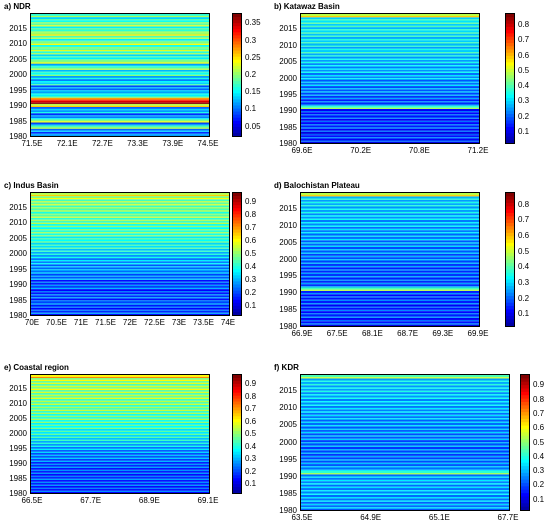 This screenshot has width=550, height=529. I want to click on panel-title: e) Coastal region, so click(36, 367).